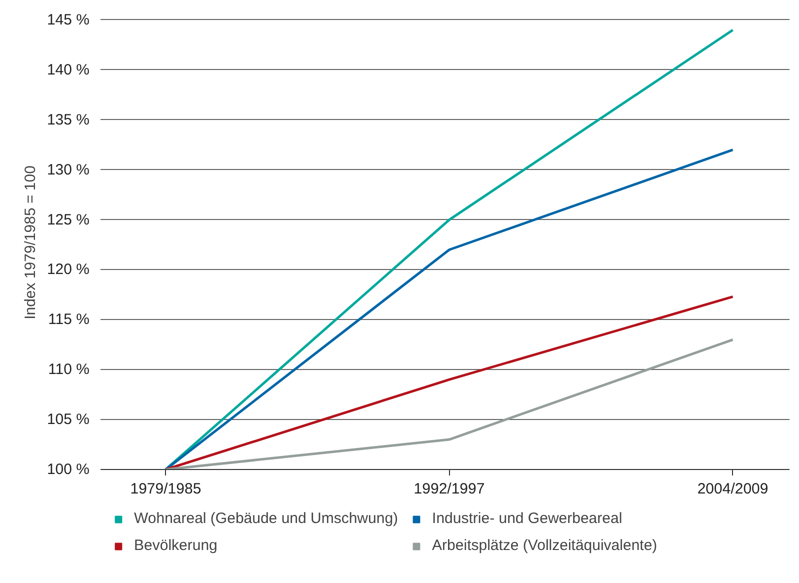 This screenshot has height=583, width=799. I want to click on legend-label: Bevölkerung, so click(176, 545).